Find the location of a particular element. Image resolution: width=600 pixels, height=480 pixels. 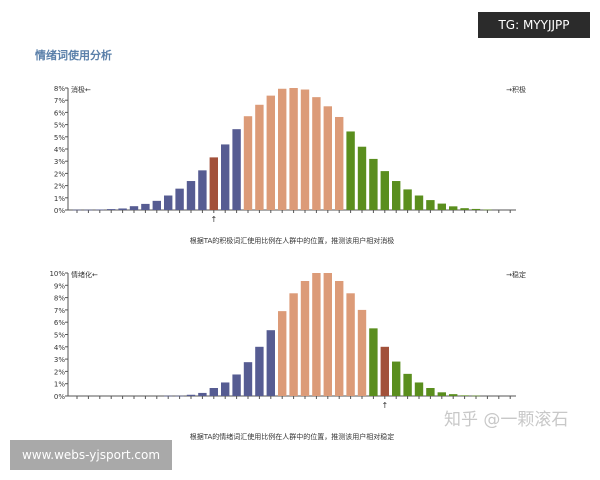

right-label: →积极 is located at coordinates (516, 89).